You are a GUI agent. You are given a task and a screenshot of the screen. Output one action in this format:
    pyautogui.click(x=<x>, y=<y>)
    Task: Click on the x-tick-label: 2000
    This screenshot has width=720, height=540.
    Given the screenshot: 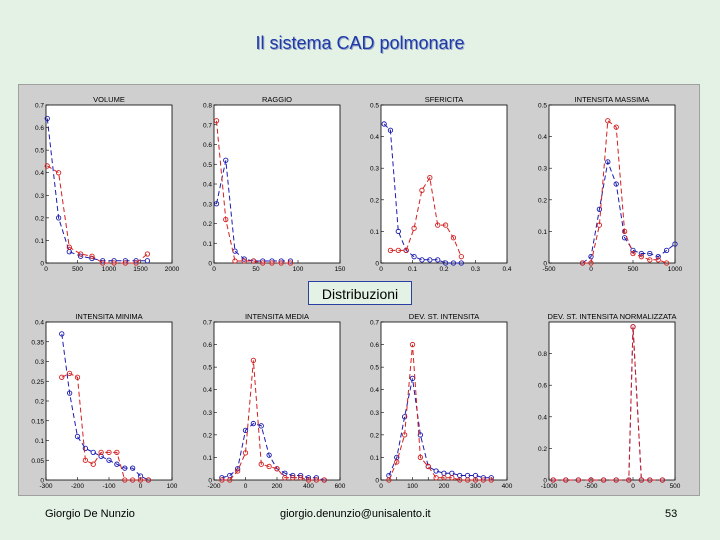 What is the action you would take?
    pyautogui.click(x=172, y=269)
    